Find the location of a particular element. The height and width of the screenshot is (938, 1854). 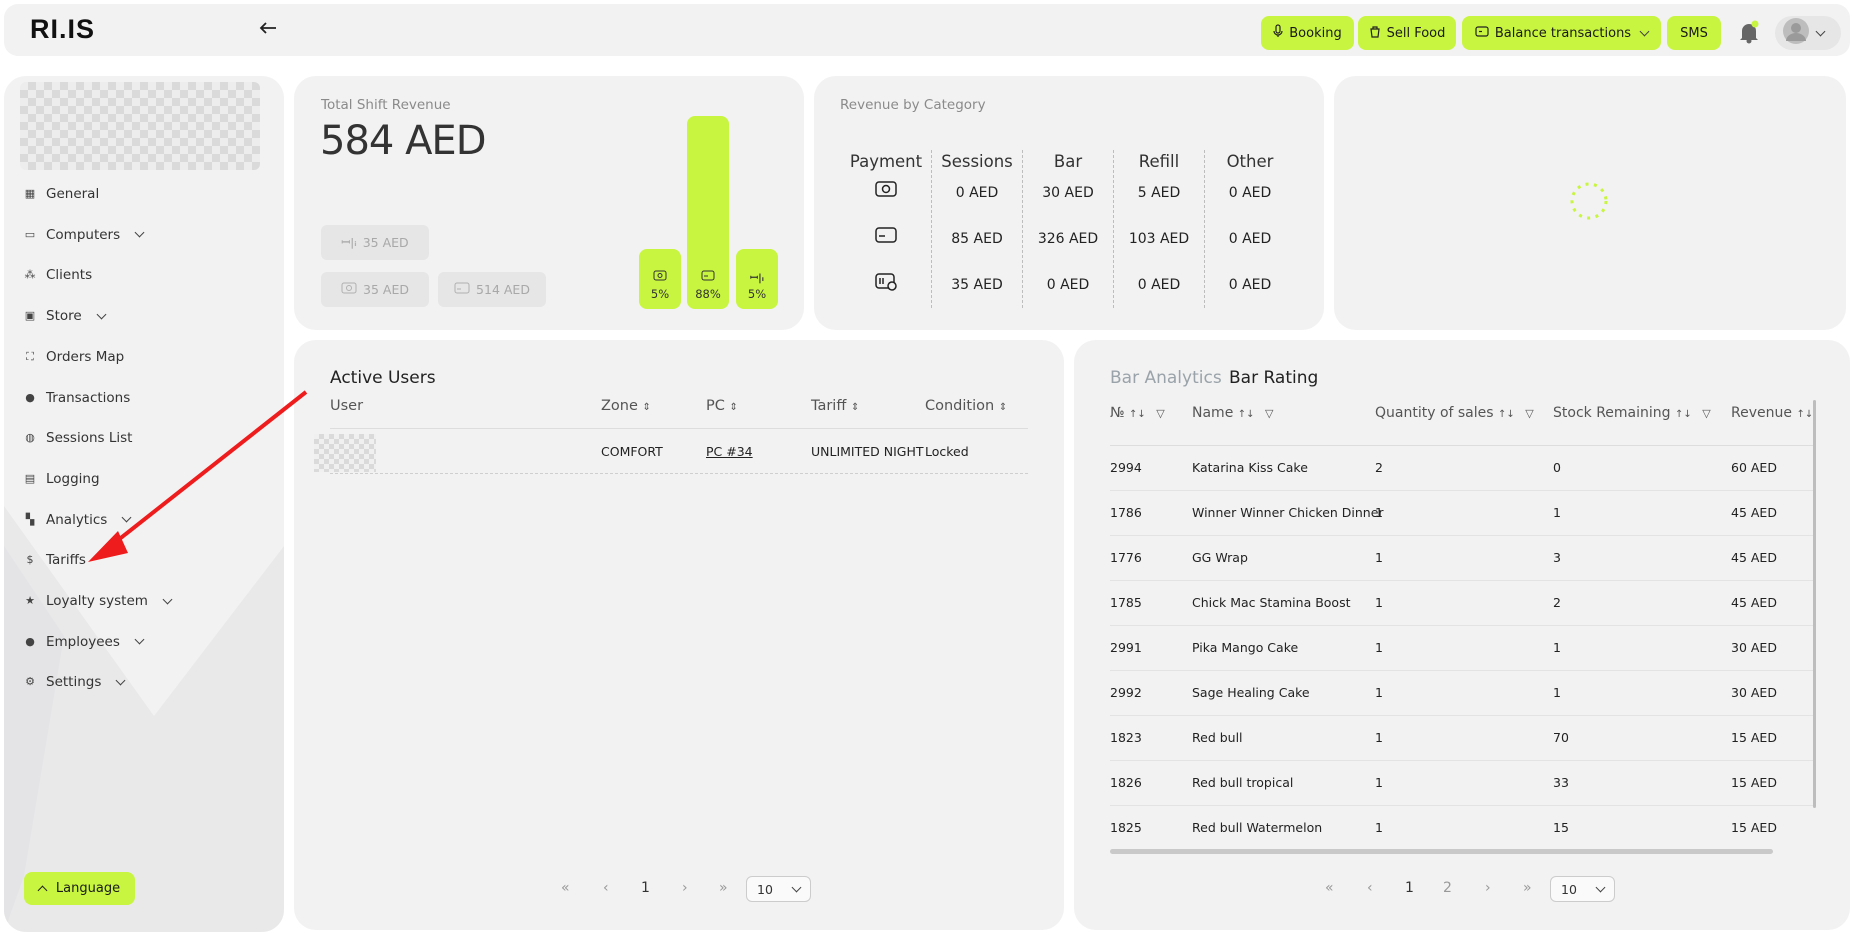

revenue-bar-cash: 5% is located at coordinates (660, 279).